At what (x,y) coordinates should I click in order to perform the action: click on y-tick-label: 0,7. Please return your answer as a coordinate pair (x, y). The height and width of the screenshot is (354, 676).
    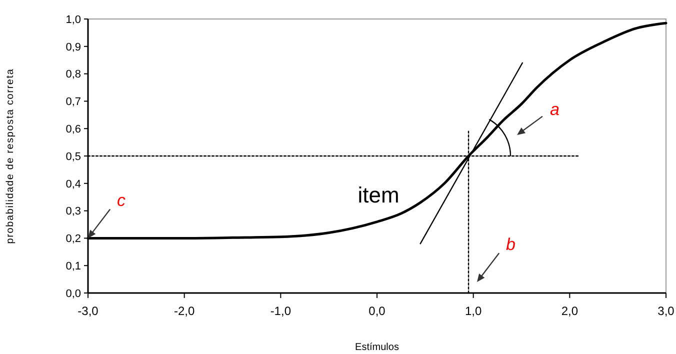
    Looking at the image, I should click on (73, 102).